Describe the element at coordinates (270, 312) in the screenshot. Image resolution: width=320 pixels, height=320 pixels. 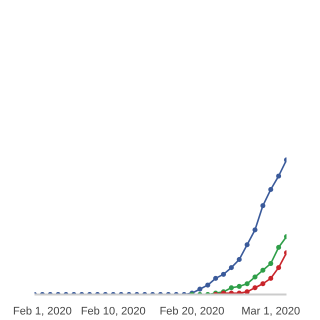
I see `x-tick-label: Mar 1, 2020` at that location.